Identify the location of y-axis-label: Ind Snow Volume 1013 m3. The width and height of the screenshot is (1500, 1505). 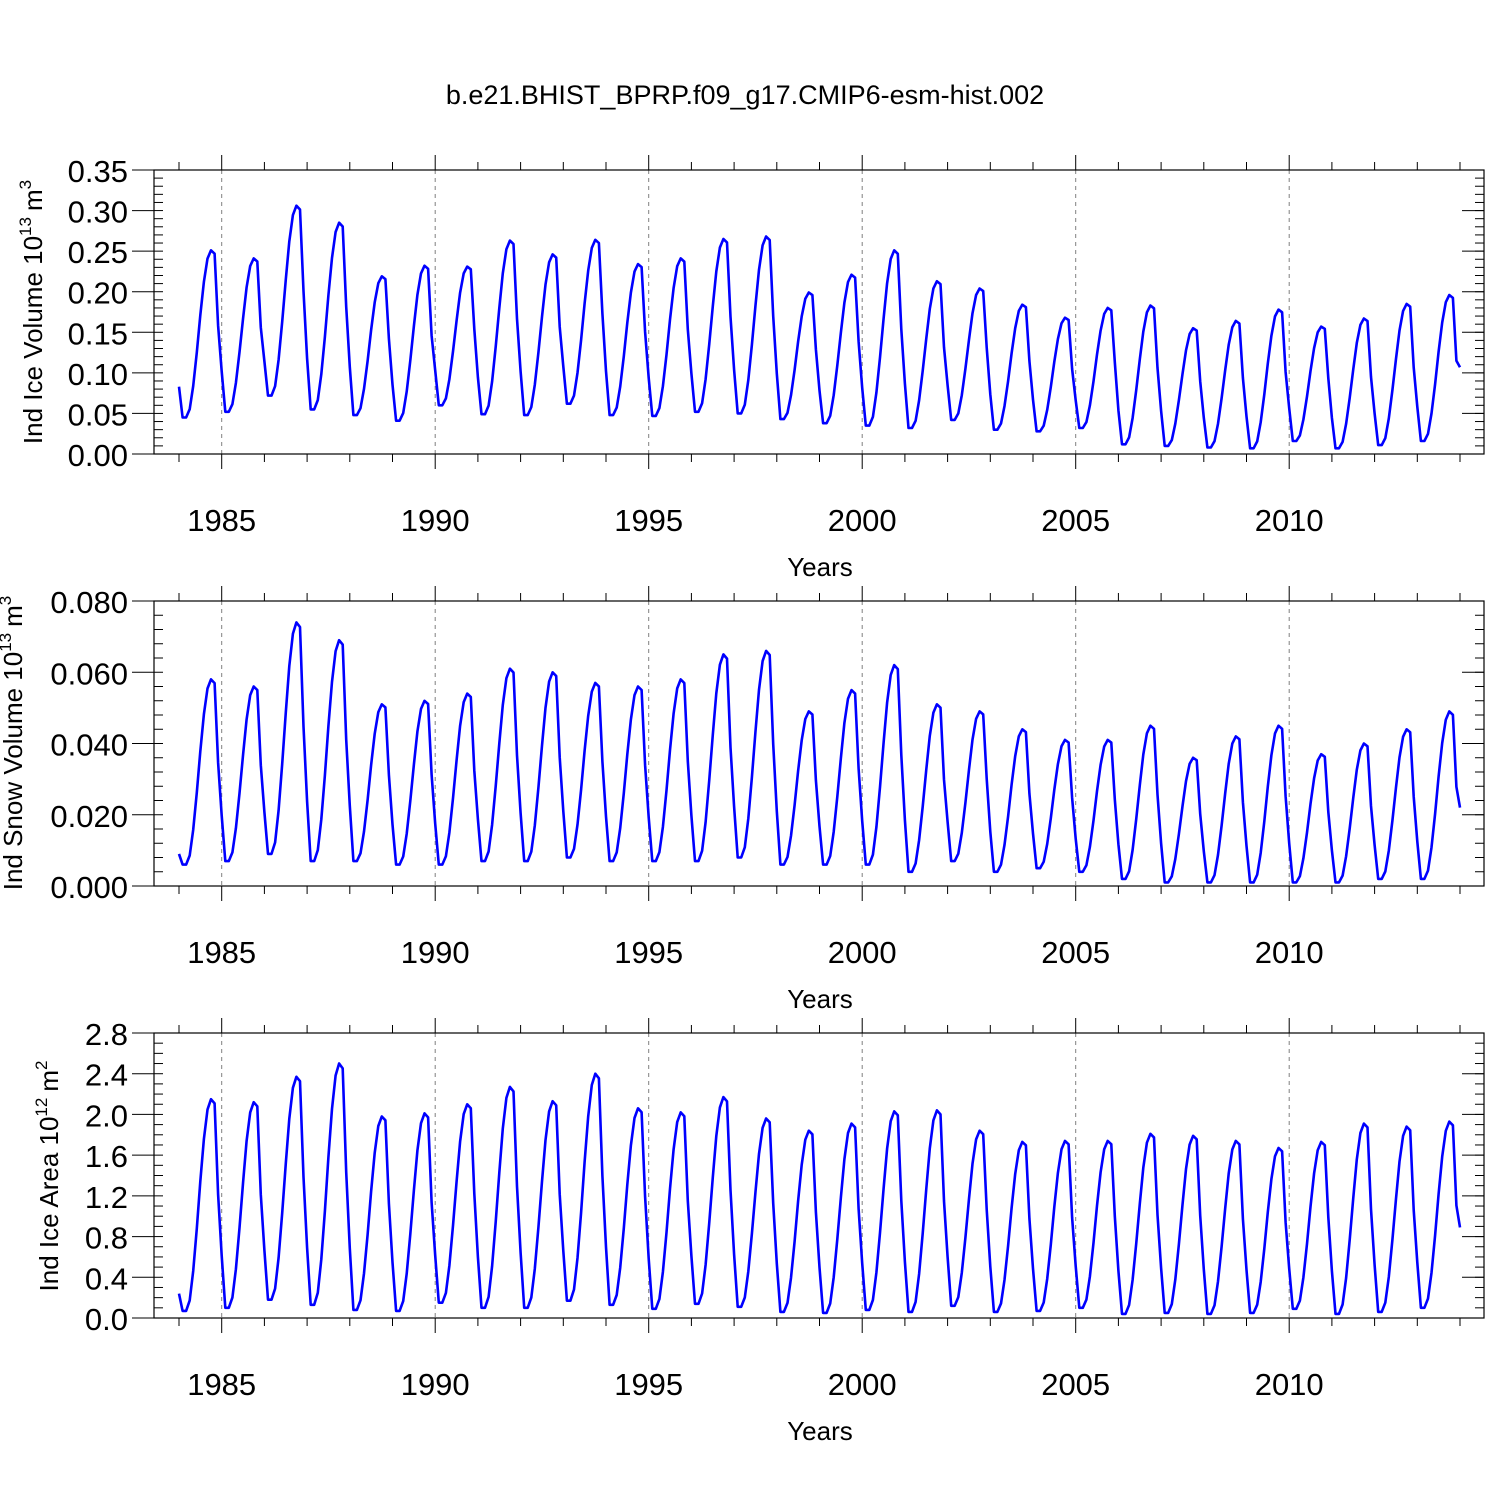
(14, 743).